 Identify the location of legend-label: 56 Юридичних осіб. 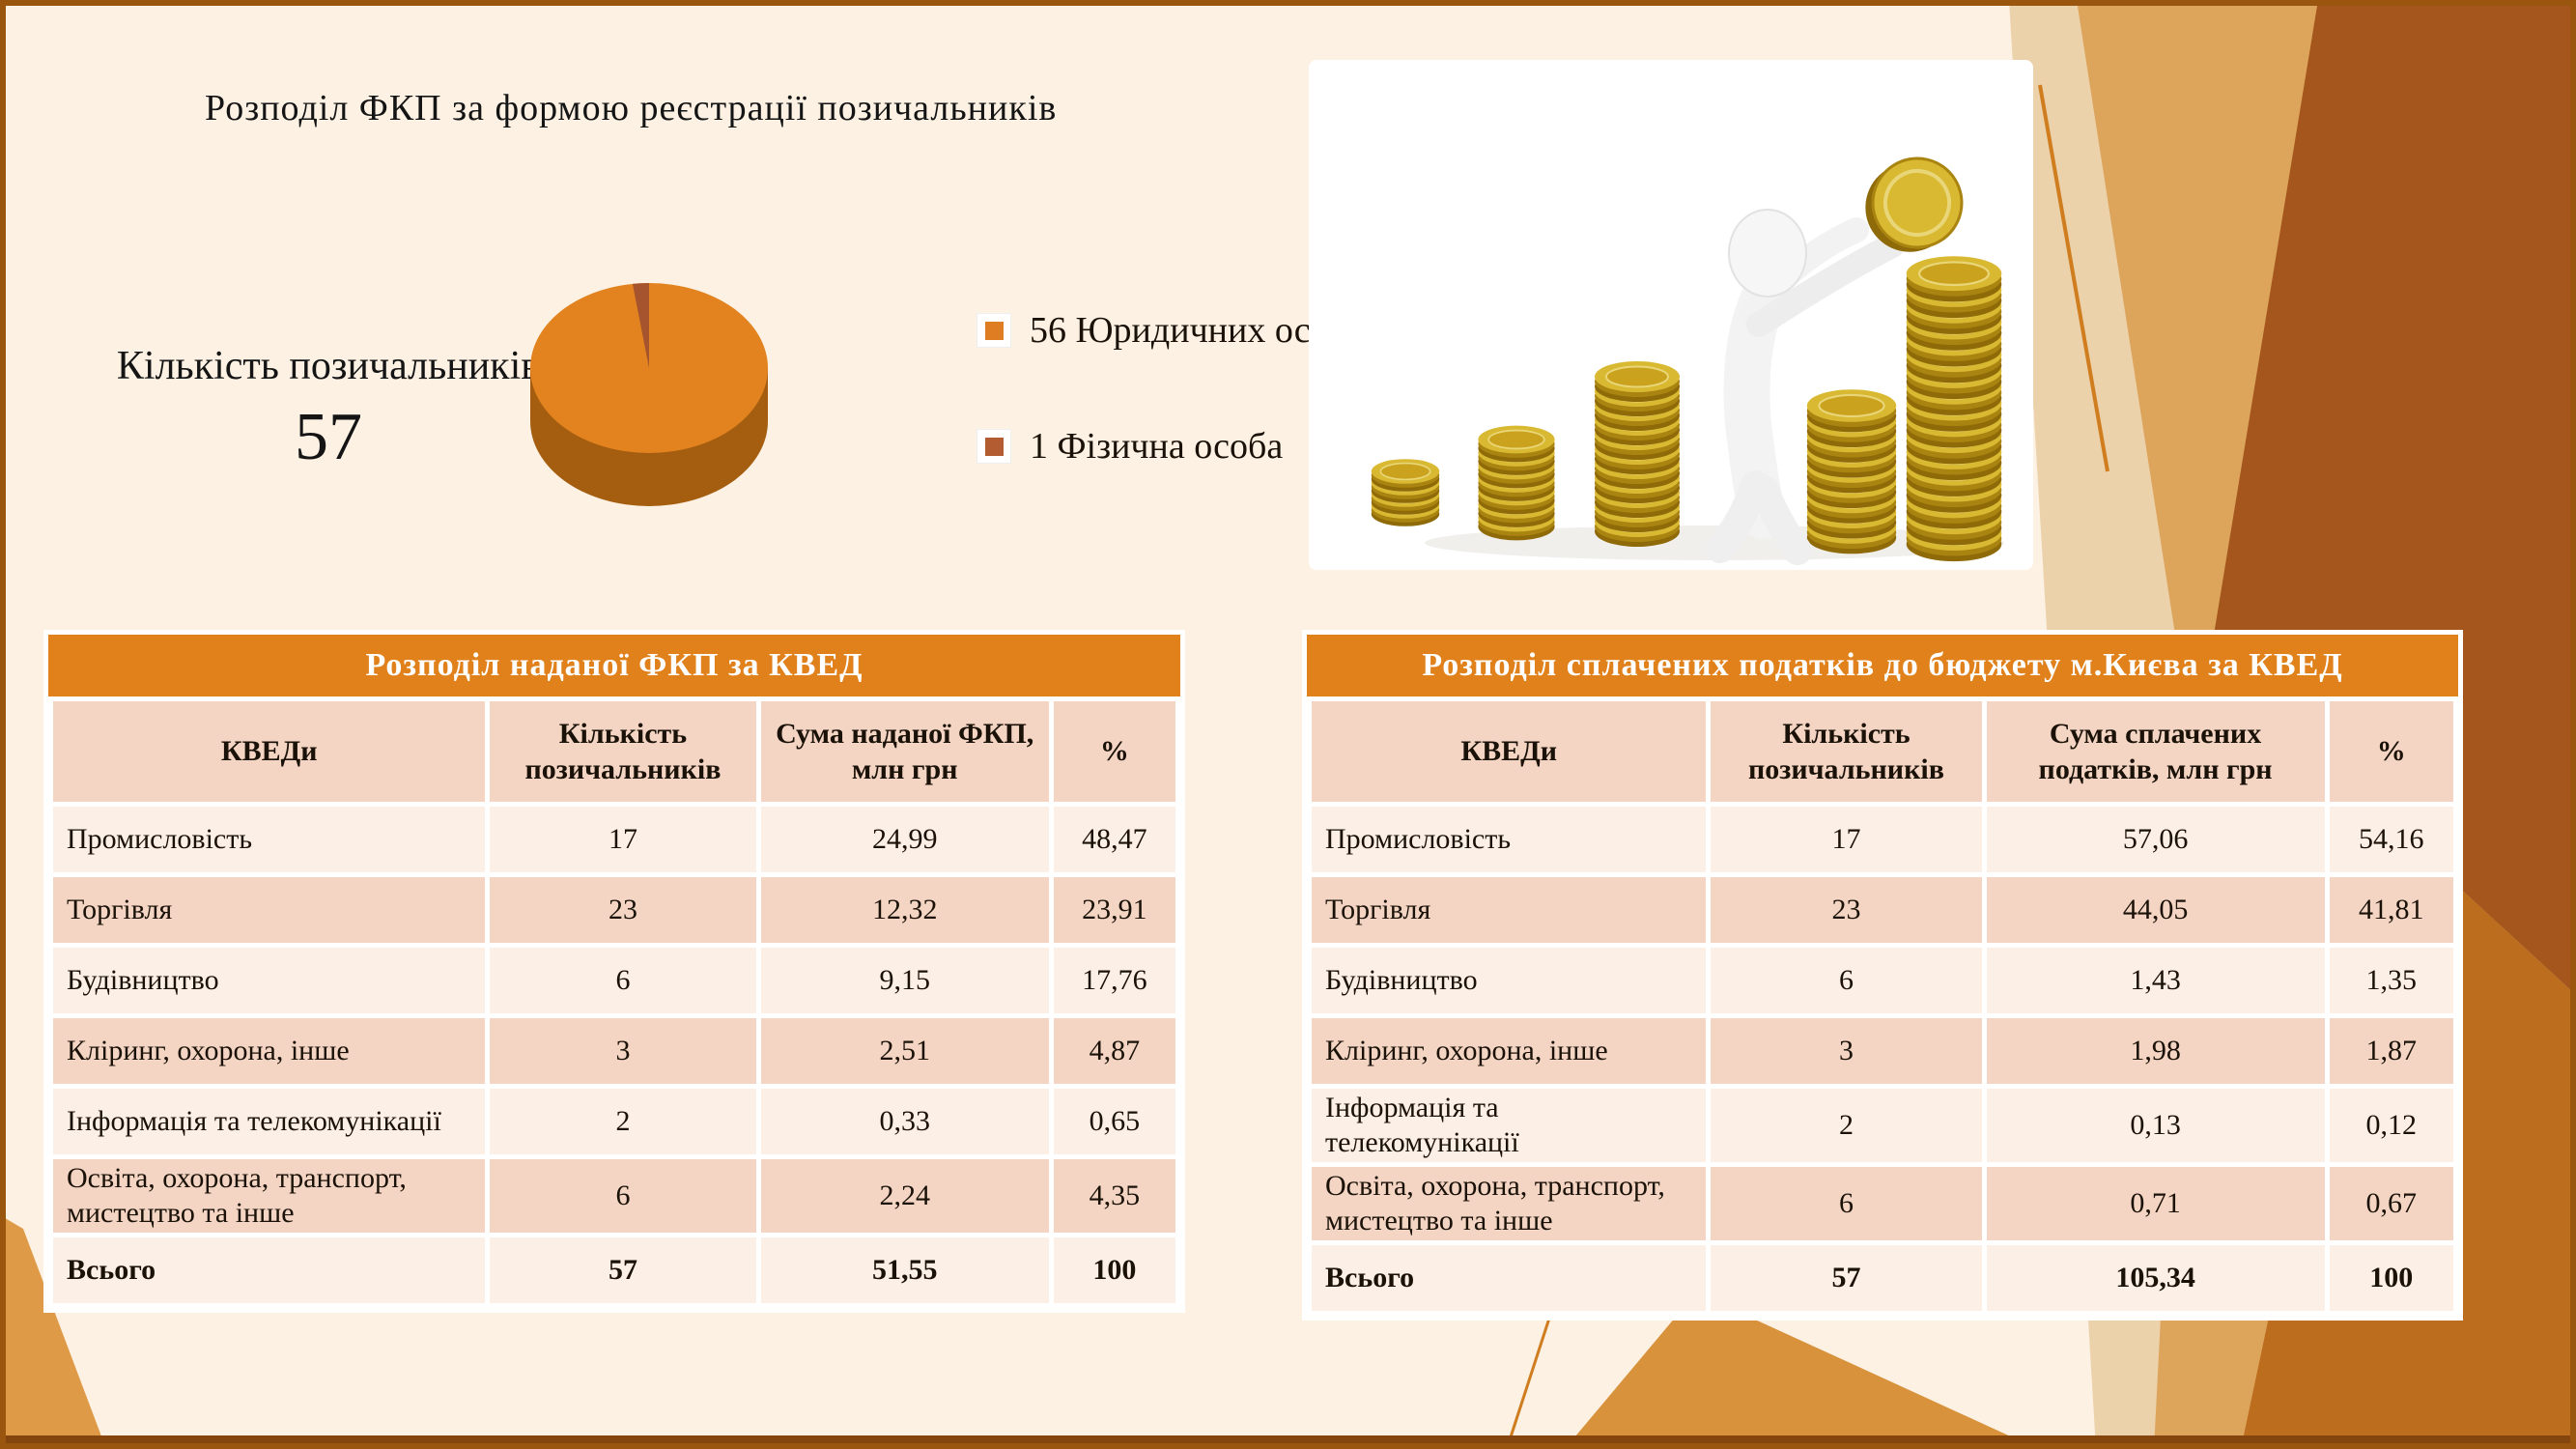
(1185, 330).